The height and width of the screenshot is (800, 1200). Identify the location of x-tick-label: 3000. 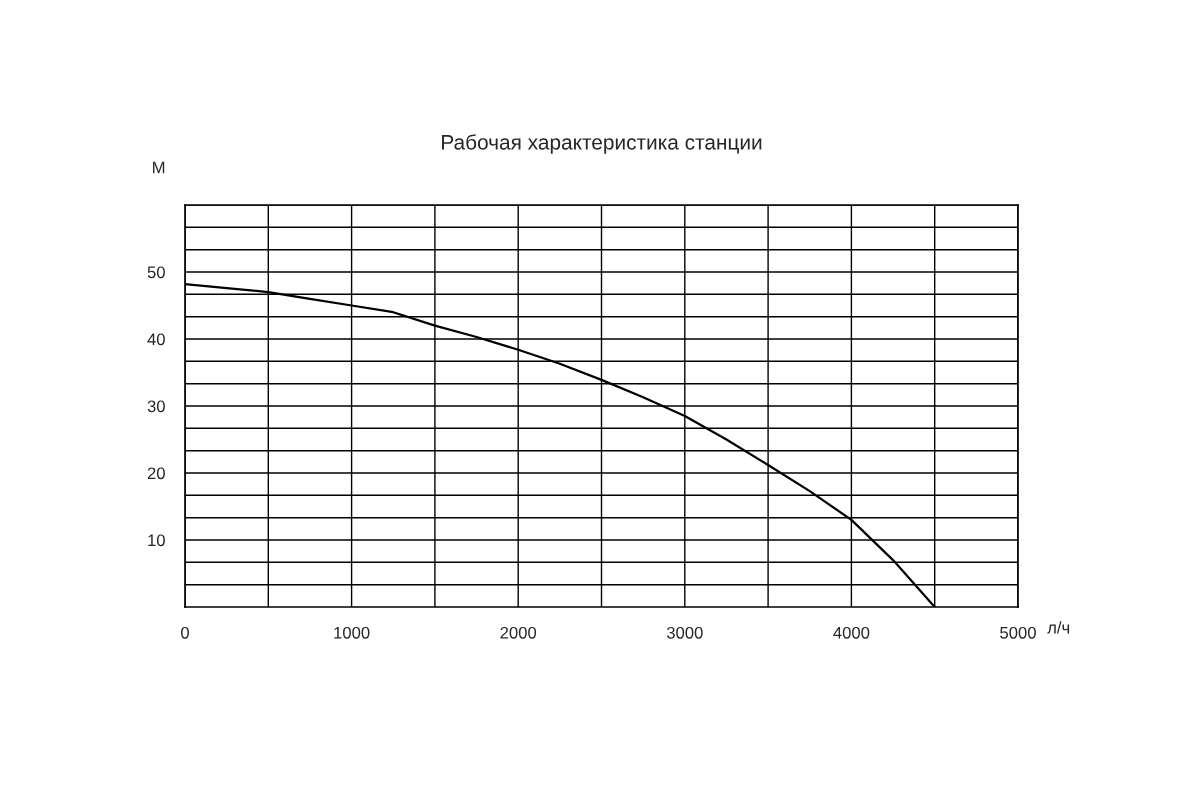
(684, 632).